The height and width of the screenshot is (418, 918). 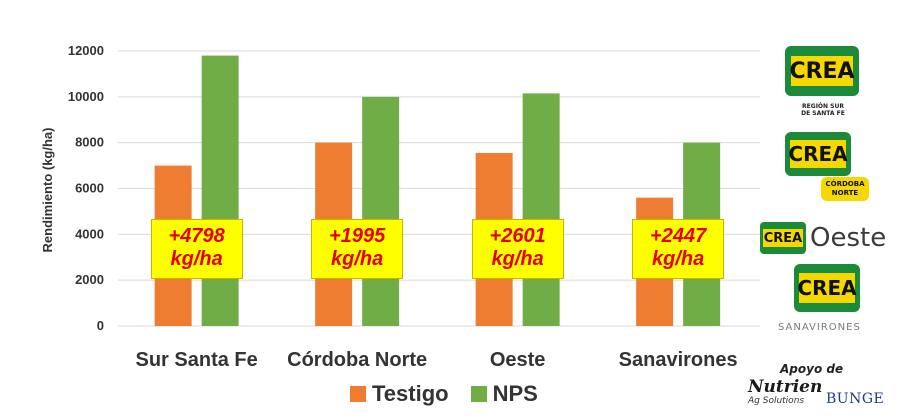 I want to click on y-tick-label: 10000, so click(x=86, y=96).